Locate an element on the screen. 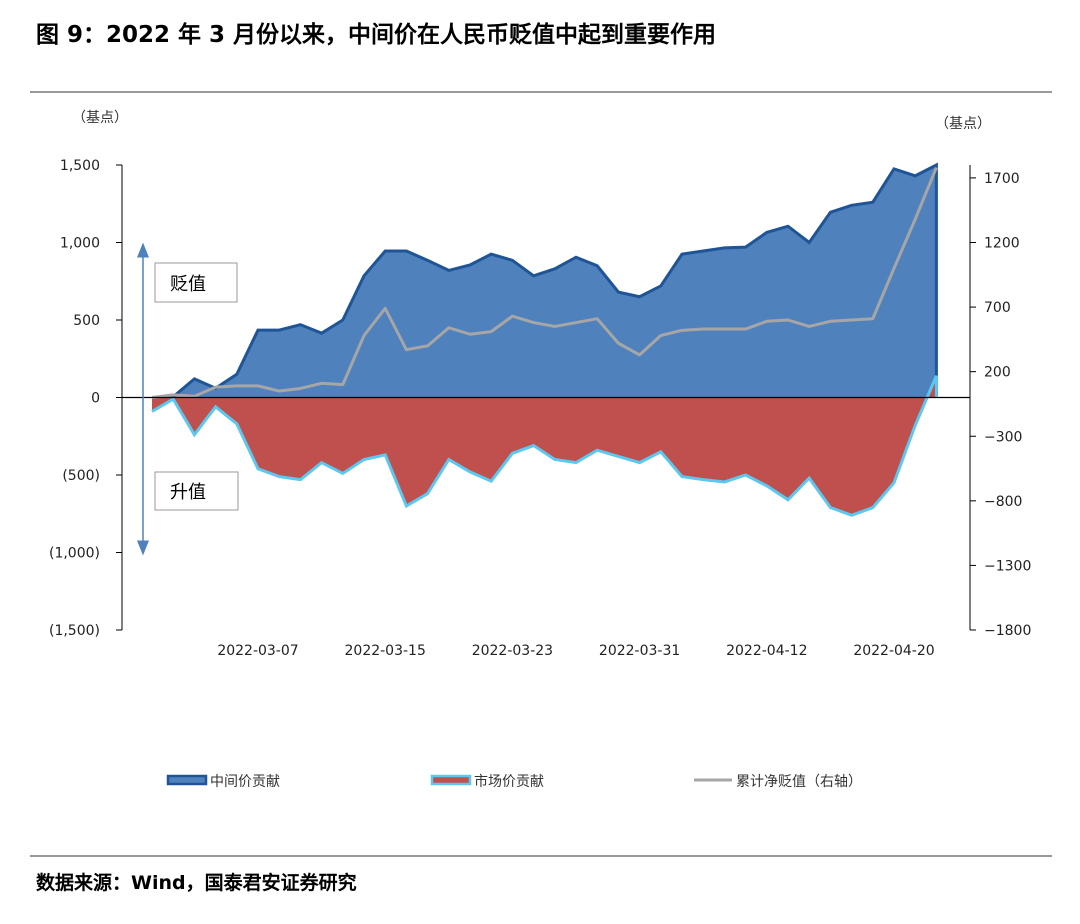  y2-tick-label: −800 is located at coordinates (1003, 502).